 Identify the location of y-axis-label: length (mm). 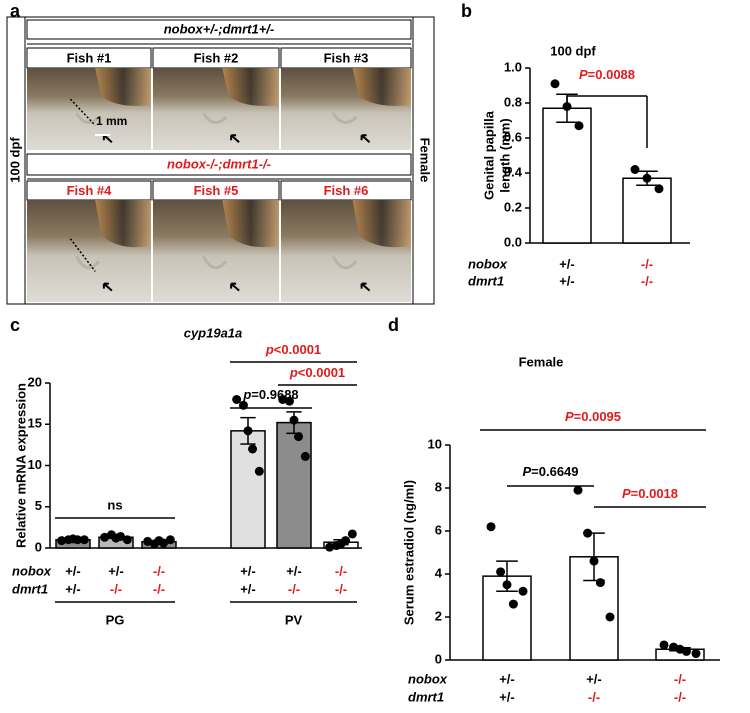
(504, 155).